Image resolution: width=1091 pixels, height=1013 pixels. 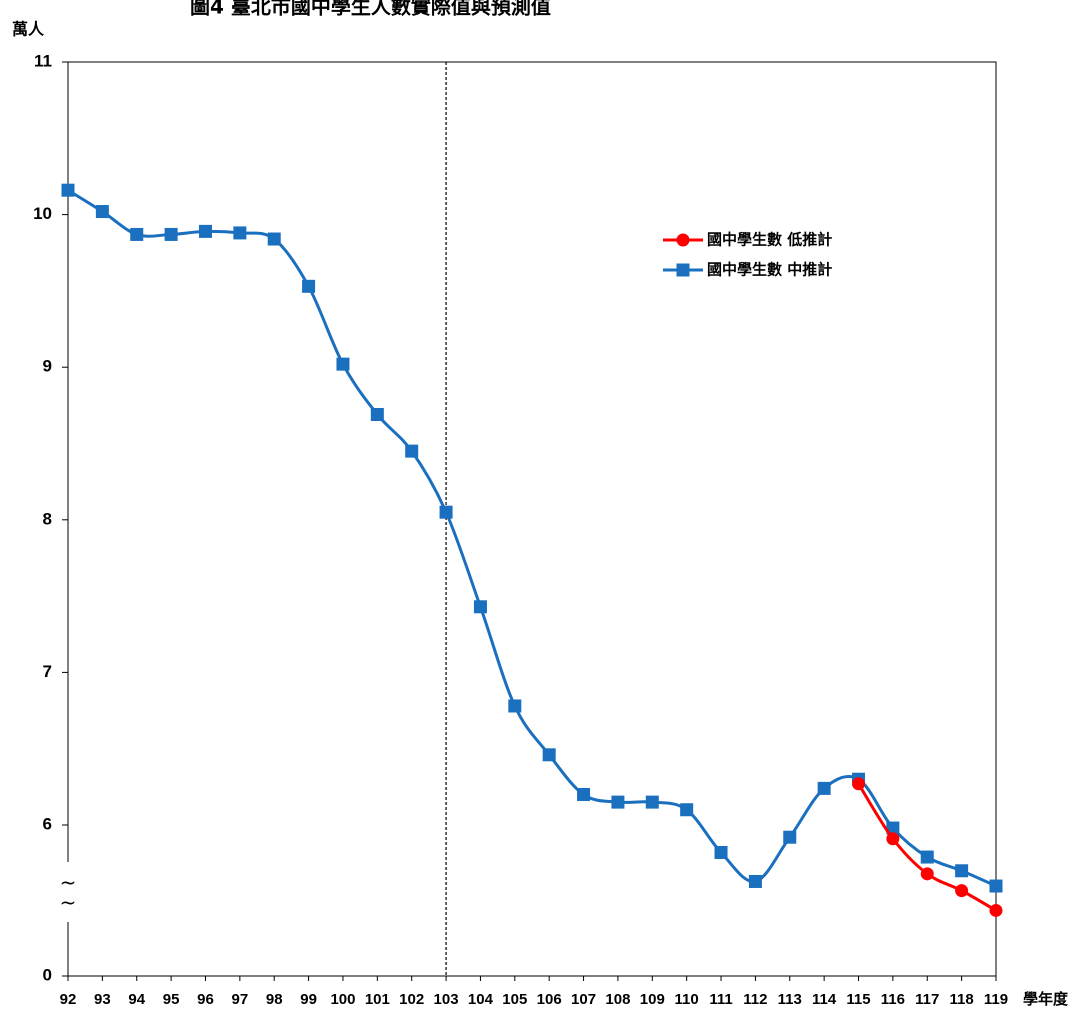 I want to click on axis-break-mark-1: ~, so click(x=68, y=883).